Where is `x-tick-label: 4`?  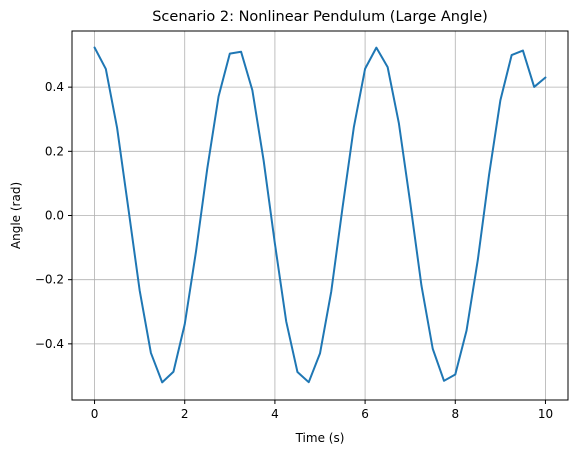 x-tick-label: 4 is located at coordinates (275, 414).